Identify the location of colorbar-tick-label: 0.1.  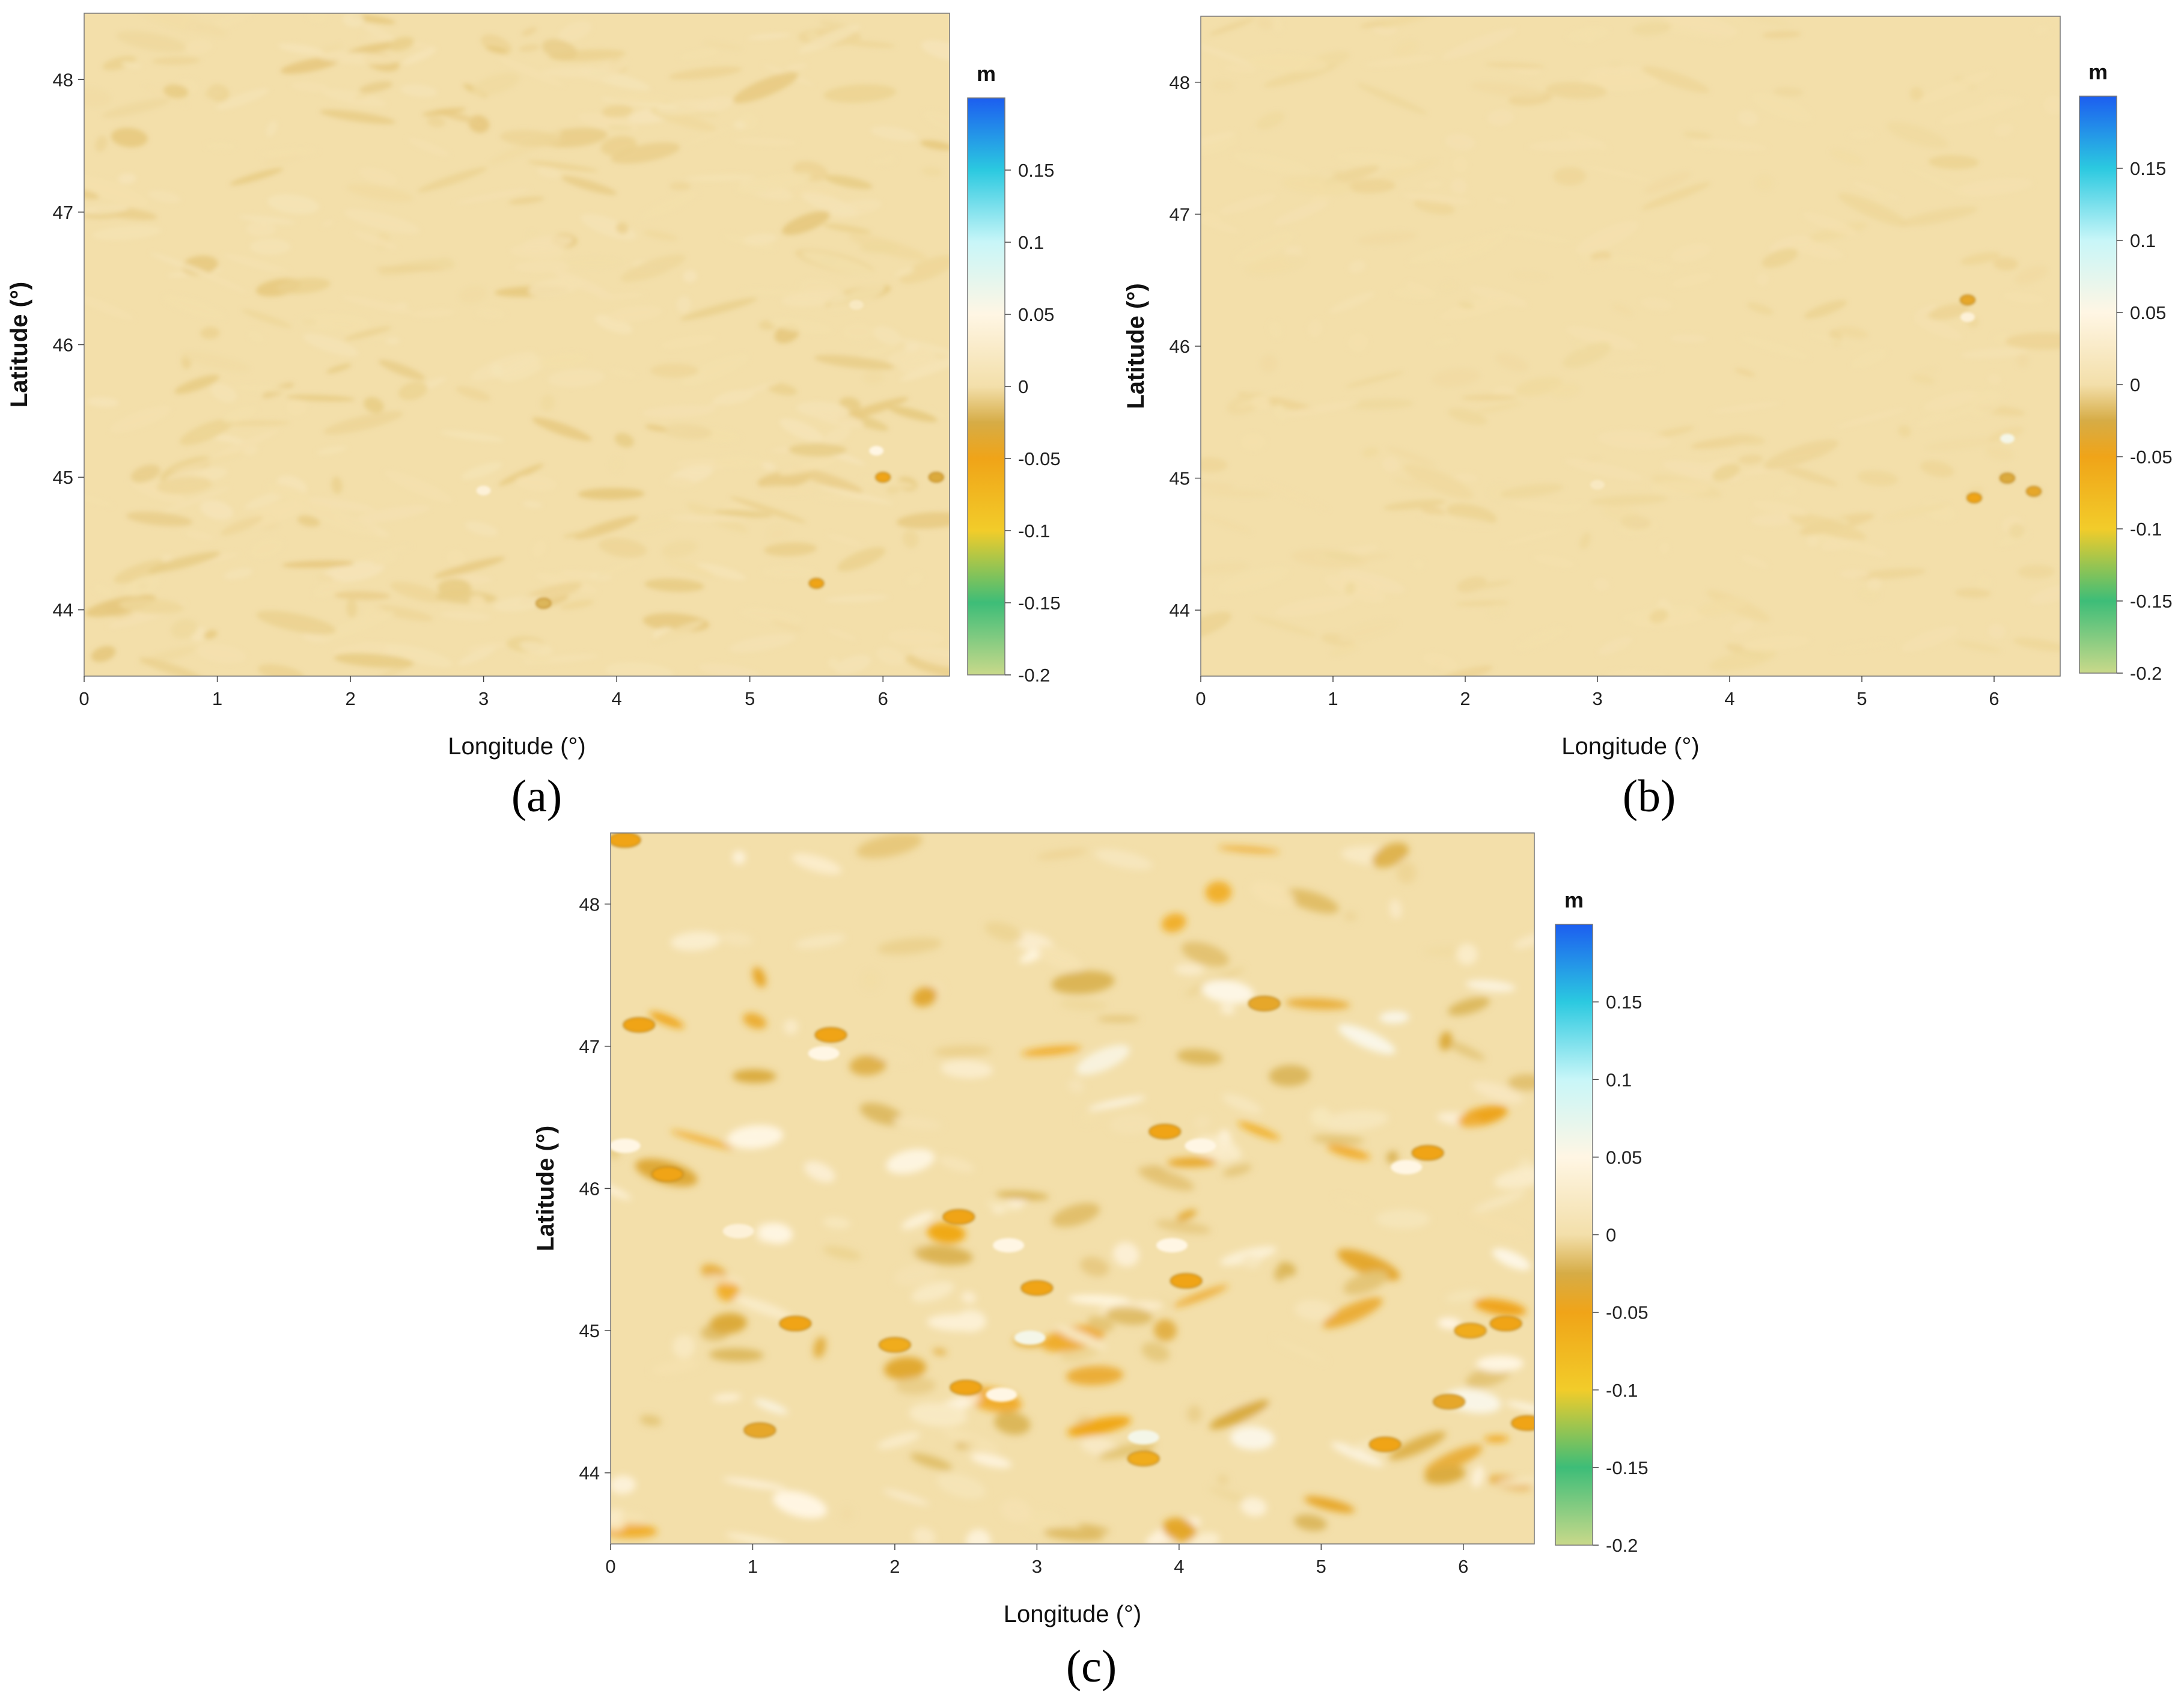
(1031, 243).